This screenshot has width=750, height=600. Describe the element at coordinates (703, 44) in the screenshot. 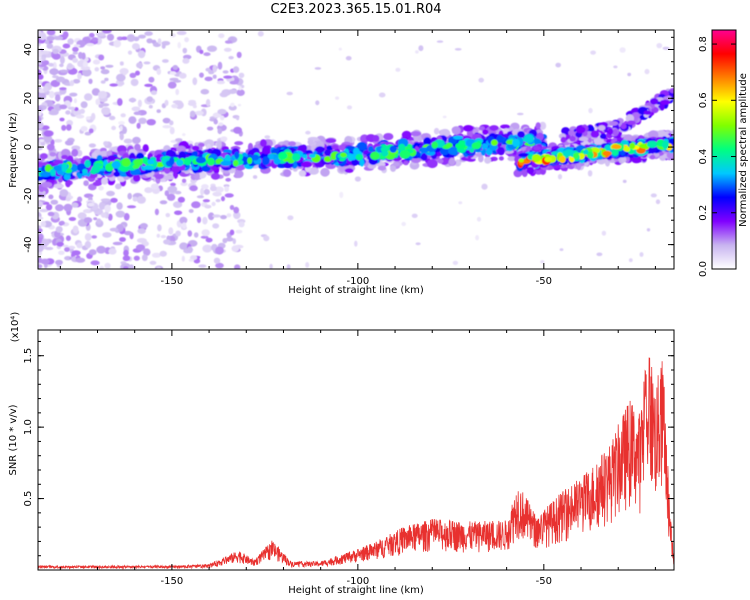

I see `colorbar-tick-label: 0.8` at that location.